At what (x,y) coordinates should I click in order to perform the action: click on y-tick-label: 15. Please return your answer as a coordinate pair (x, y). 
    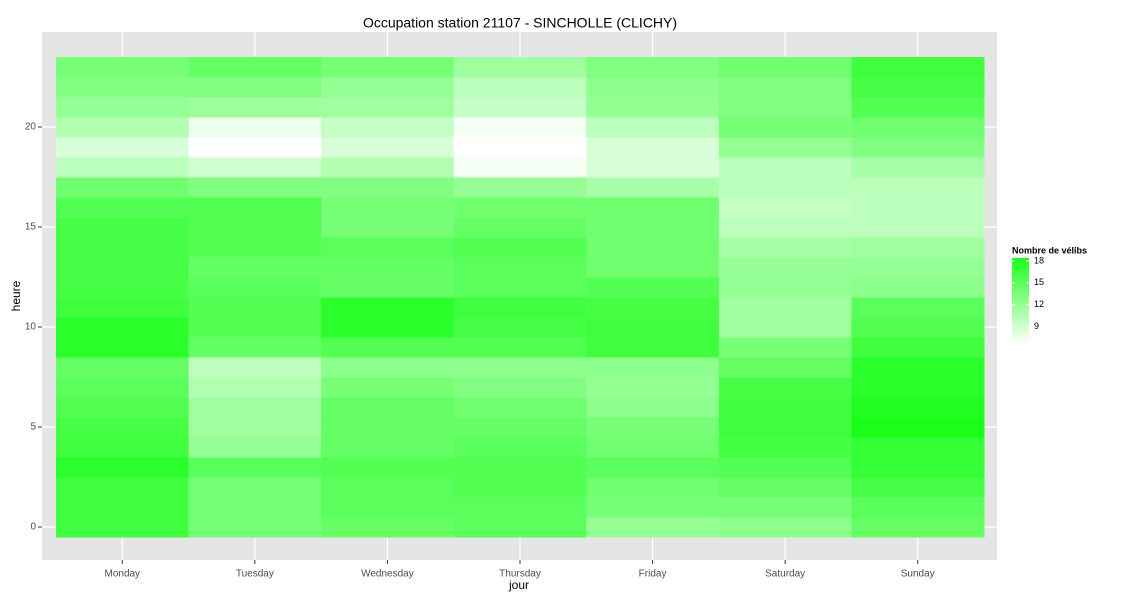
    Looking at the image, I should click on (31, 227).